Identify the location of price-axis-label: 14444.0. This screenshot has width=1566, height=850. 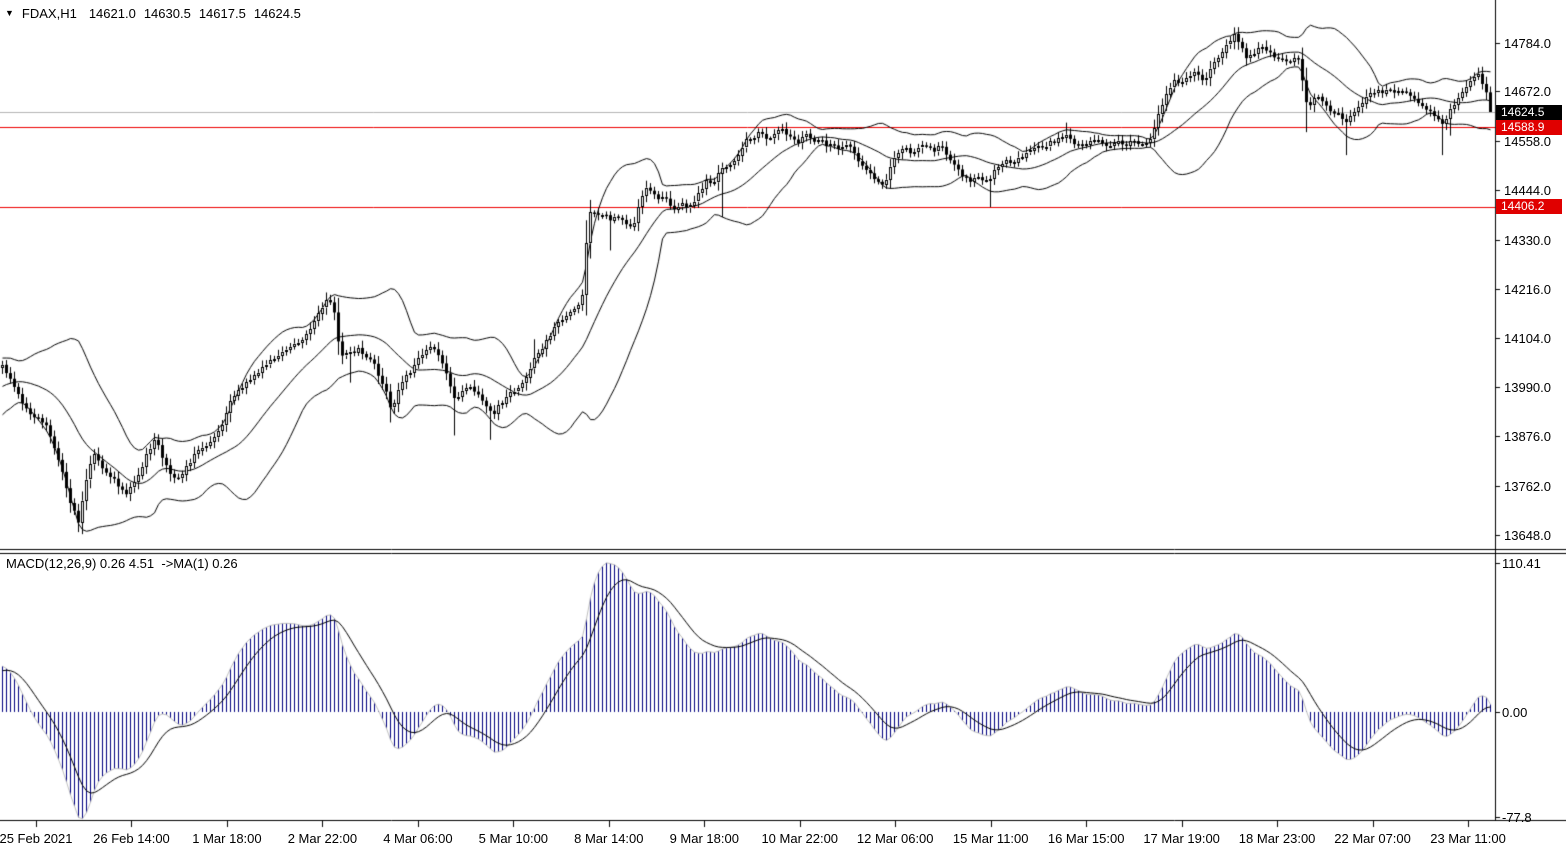
(1527, 191).